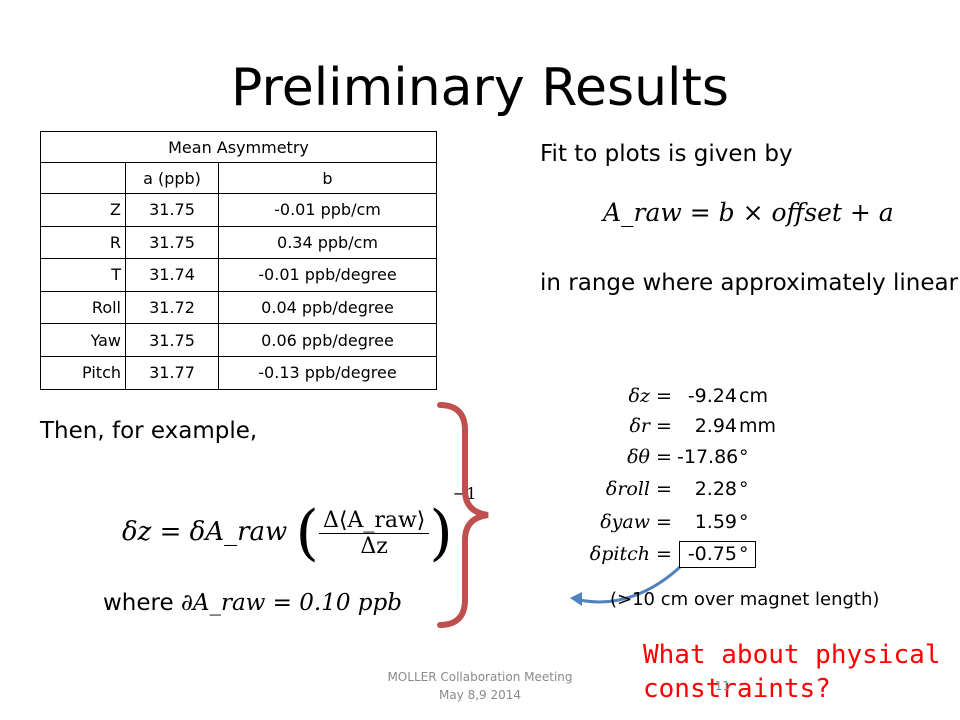 The width and height of the screenshot is (960, 720). Describe the element at coordinates (619, 554) in the screenshot. I see `result-symbol: δpitch` at that location.